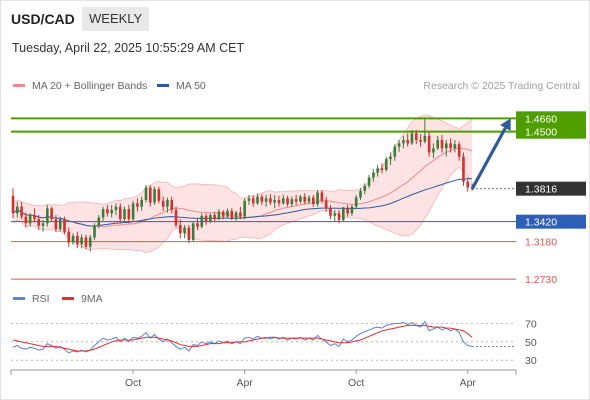 The width and height of the screenshot is (590, 400). I want to click on timestamp: Tuesday, April 22, 2025 10:55:29 AM CET, so click(128, 48).